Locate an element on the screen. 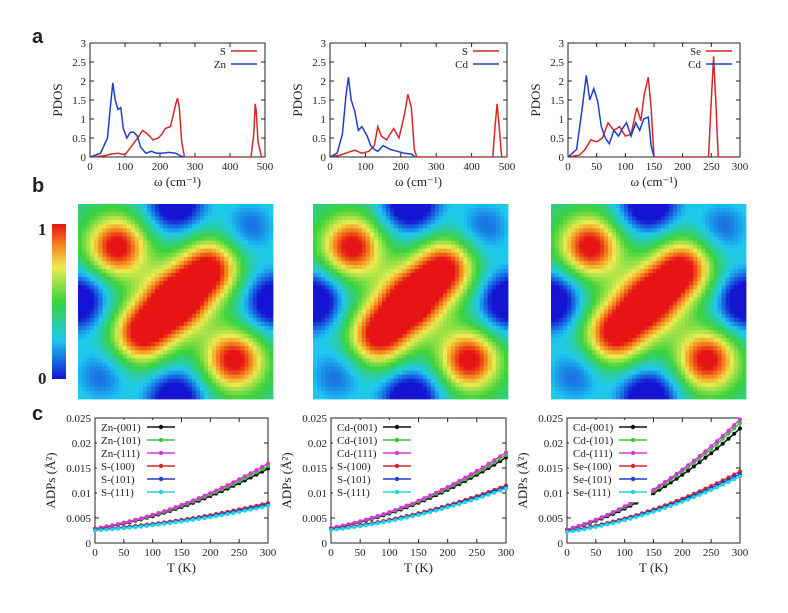 The width and height of the screenshot is (788, 613). y-tick-label: 3 is located at coordinates (84, 44).